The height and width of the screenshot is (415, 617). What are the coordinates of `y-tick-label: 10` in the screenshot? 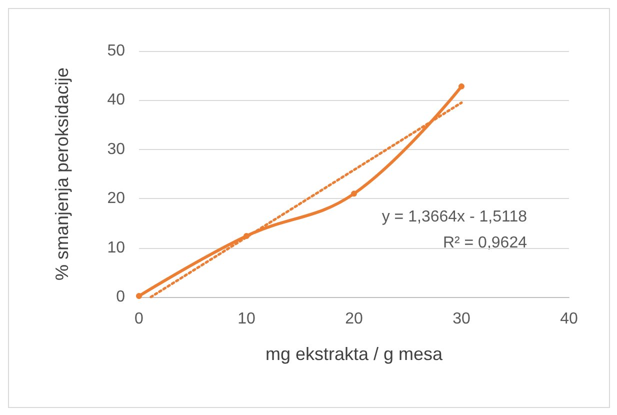 It's located at (116, 247).